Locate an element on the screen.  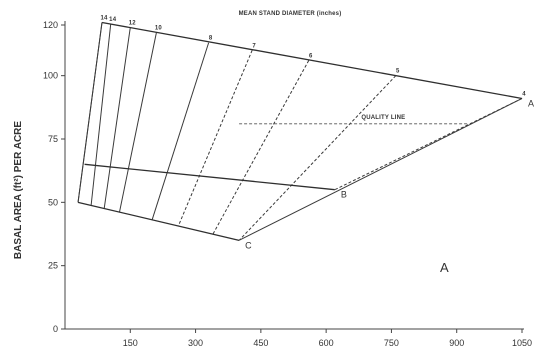
diameter-label: 7 is located at coordinates (254, 46).